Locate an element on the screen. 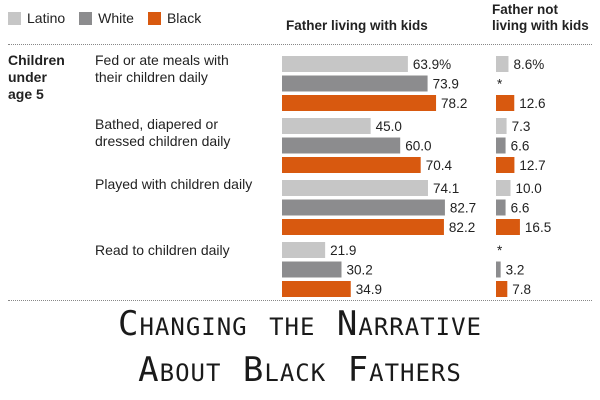 This screenshot has height=400, width=600. headline-line-2: About Black Fathers is located at coordinates (300, 370).